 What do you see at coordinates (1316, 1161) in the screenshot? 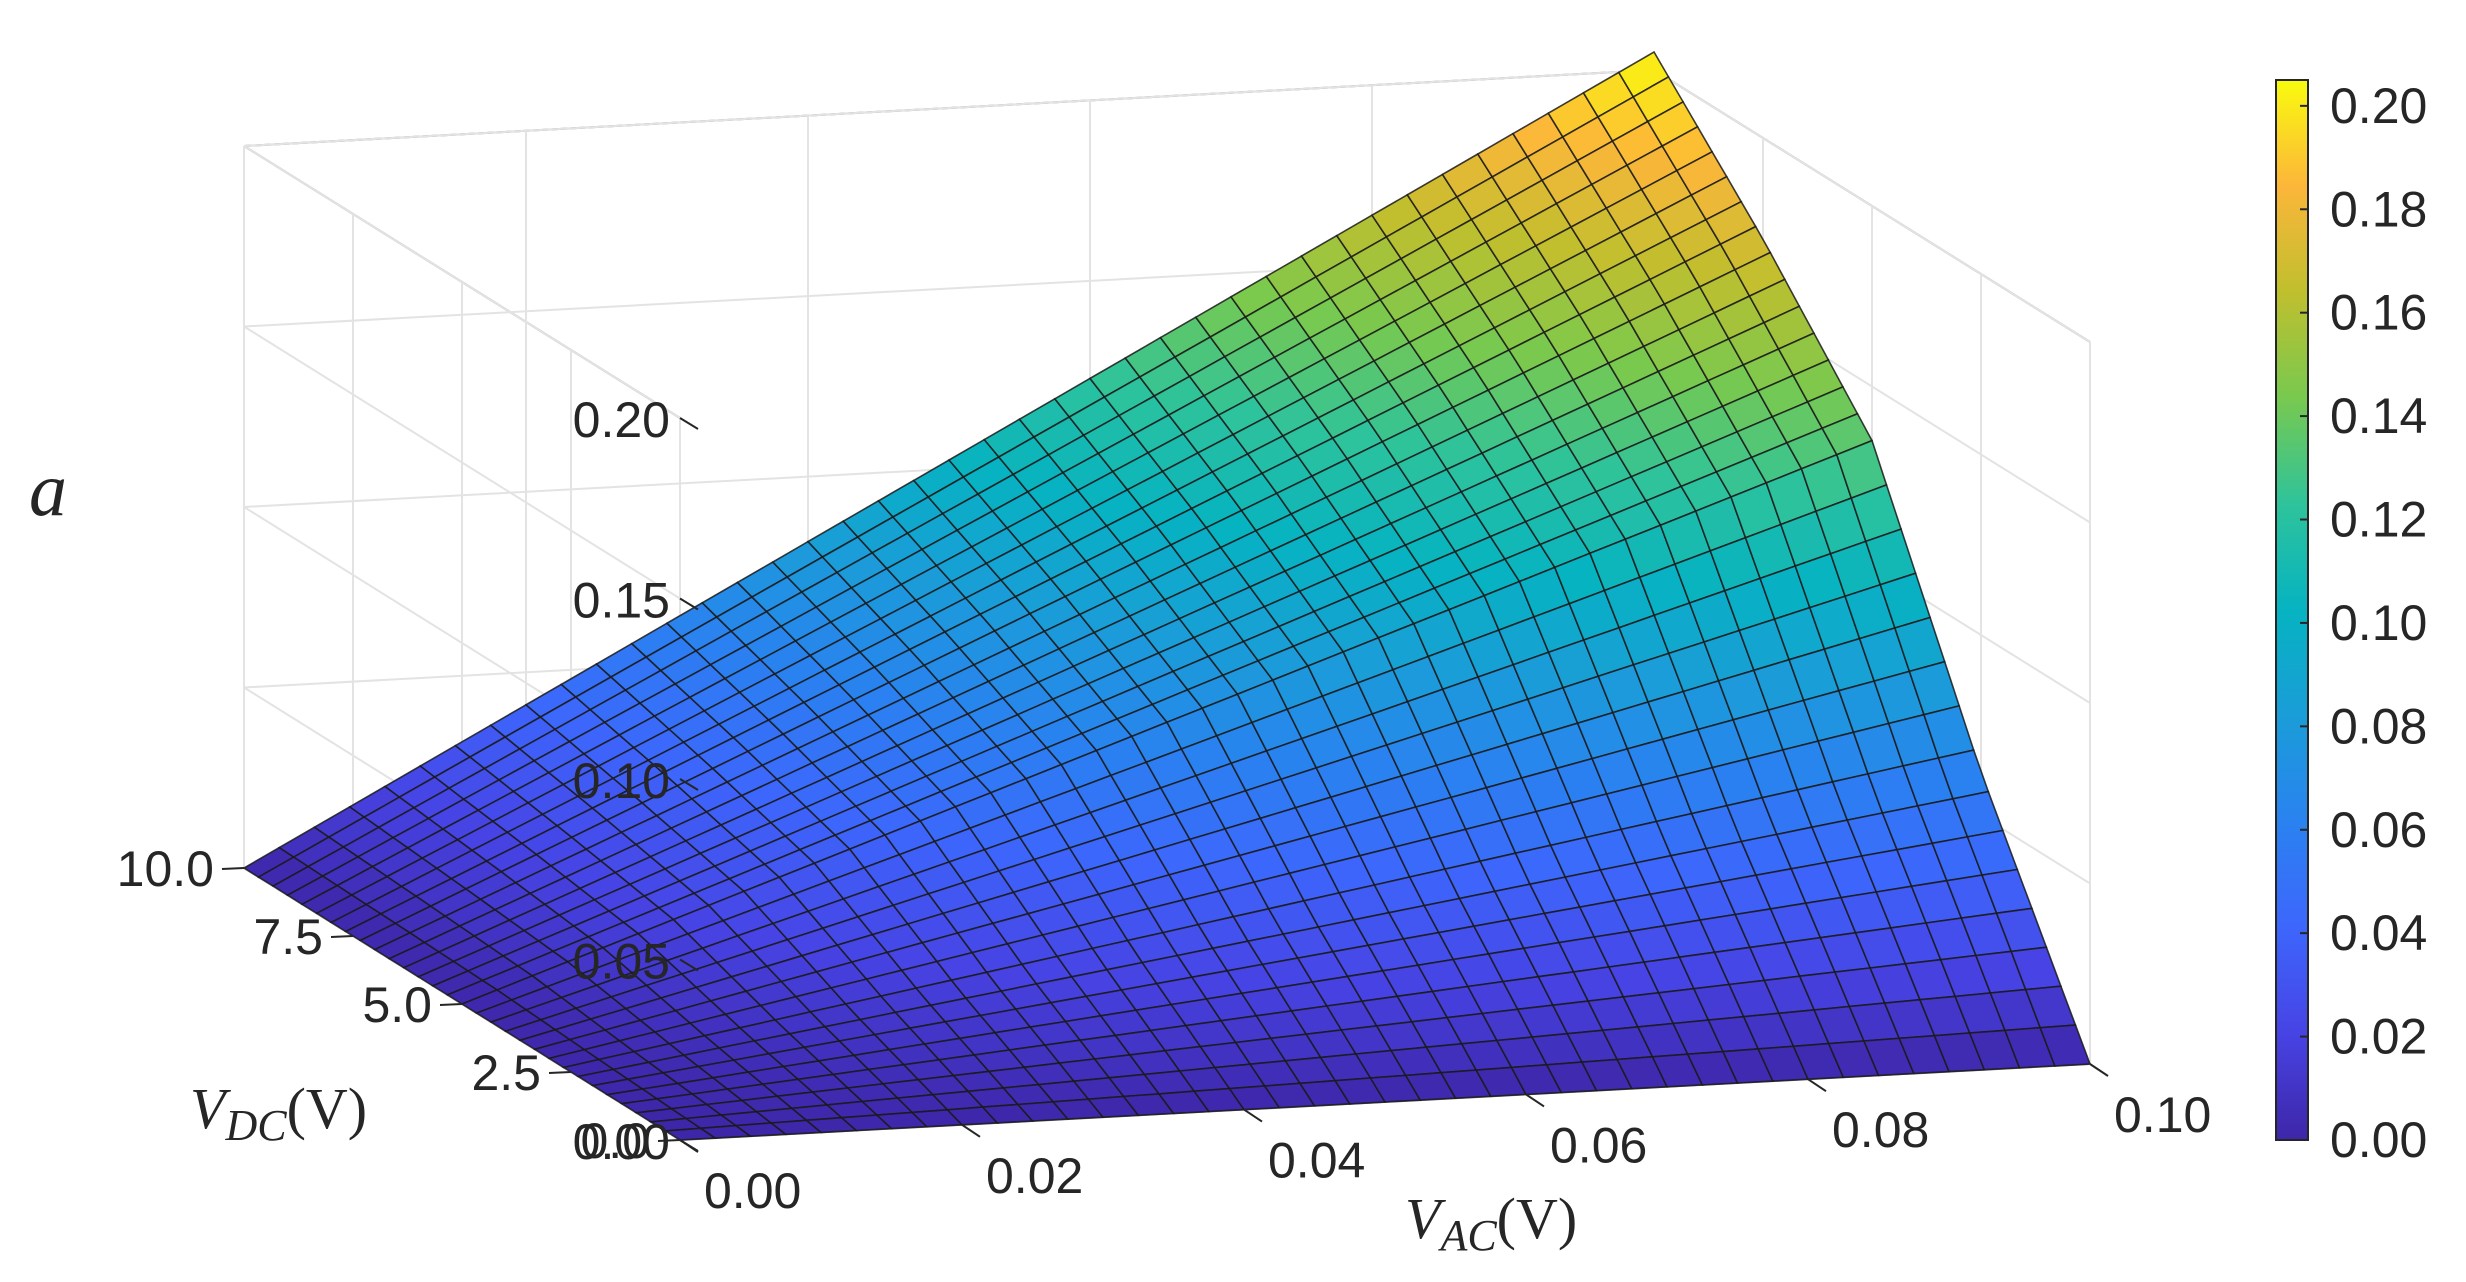
I see `x-tick-label: 0.04` at bounding box center [1316, 1161].